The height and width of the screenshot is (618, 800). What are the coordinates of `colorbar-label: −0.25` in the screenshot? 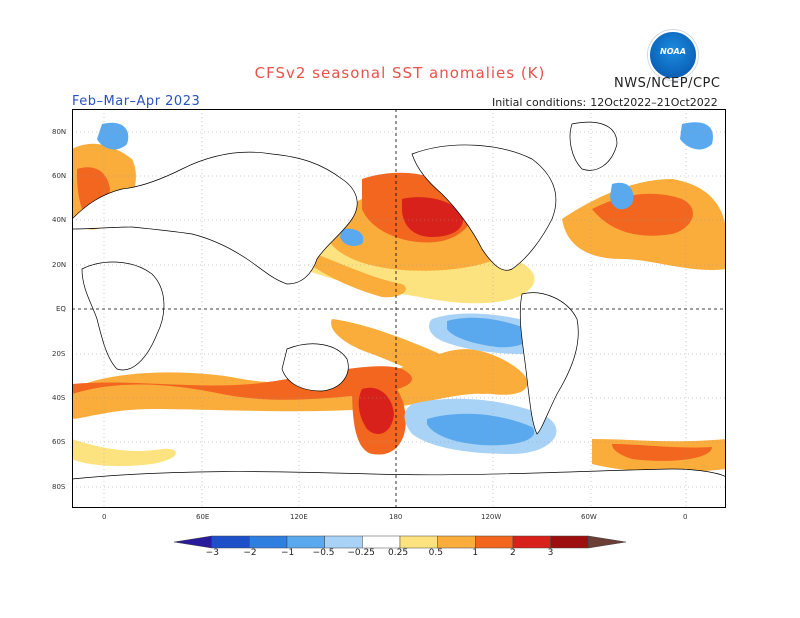 It's located at (361, 553).